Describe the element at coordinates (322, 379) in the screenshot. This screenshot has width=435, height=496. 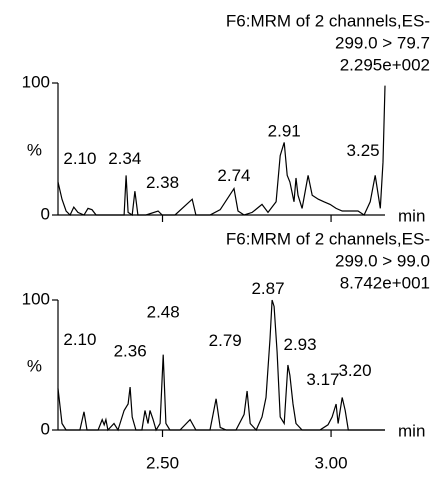
I see `peak-label: 3.17` at that location.